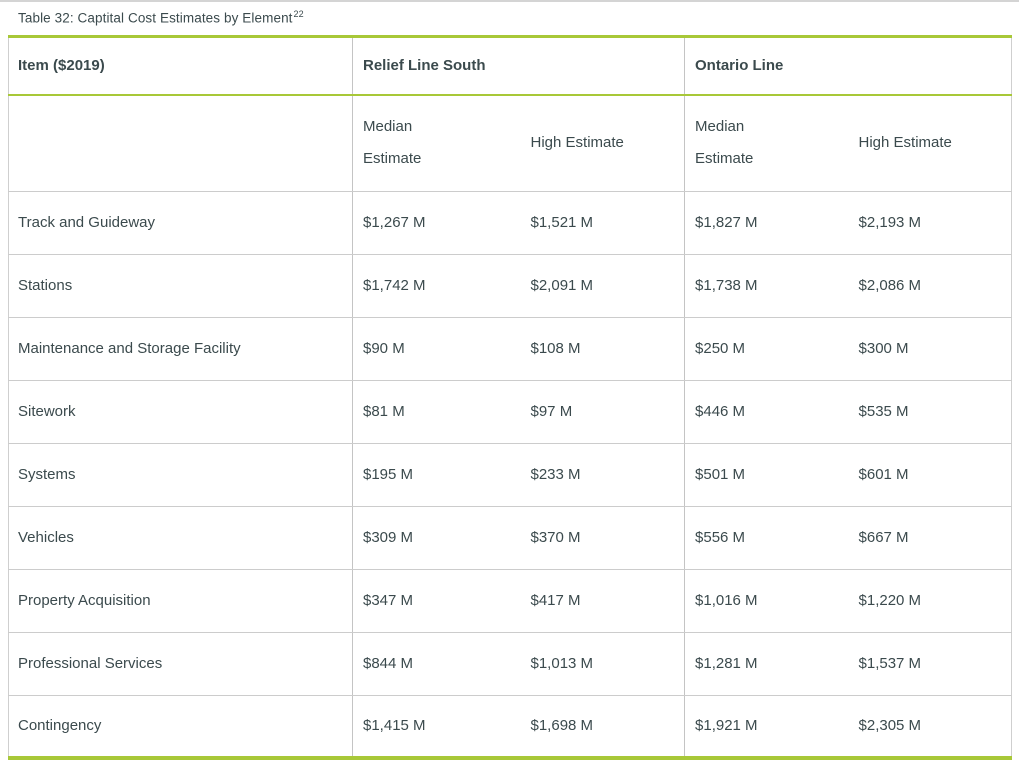 The width and height of the screenshot is (1019, 775). I want to click on header-item-column: Item ($2019), so click(180, 66).